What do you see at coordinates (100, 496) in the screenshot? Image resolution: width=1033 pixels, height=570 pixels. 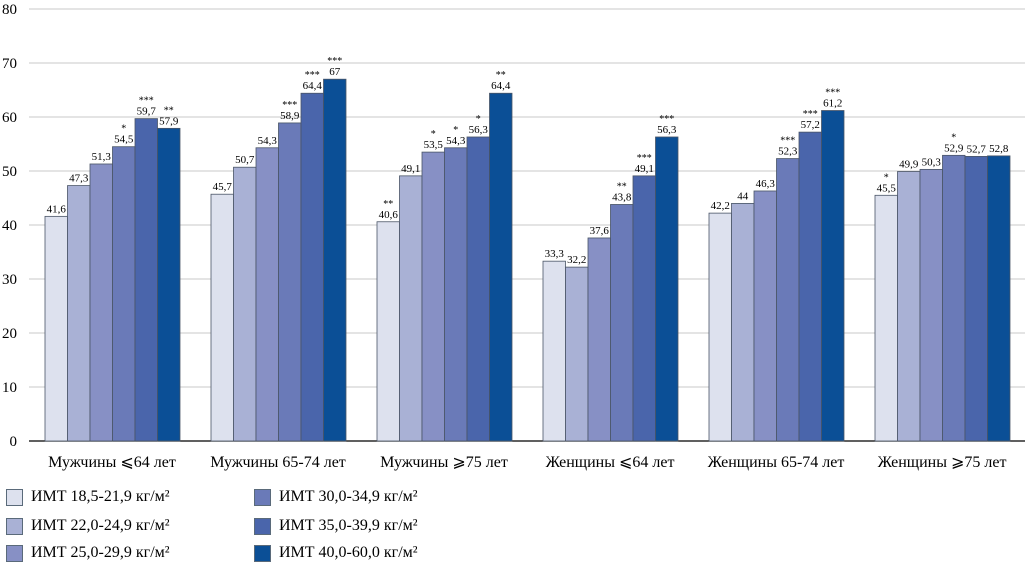 I see `legend-label: ИМТ 18,5-21,9 кг/м²` at bounding box center [100, 496].